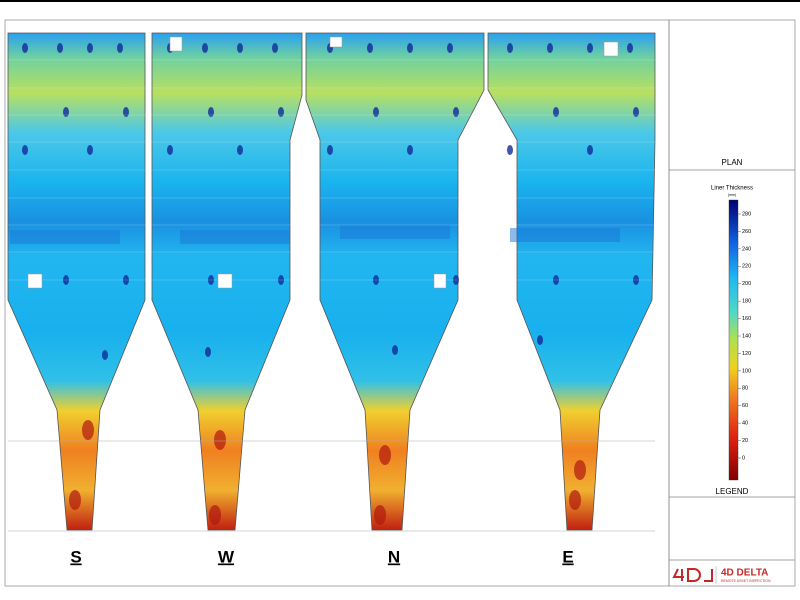  Describe the element at coordinates (746, 319) in the screenshot. I see `tick-label: 160` at that location.